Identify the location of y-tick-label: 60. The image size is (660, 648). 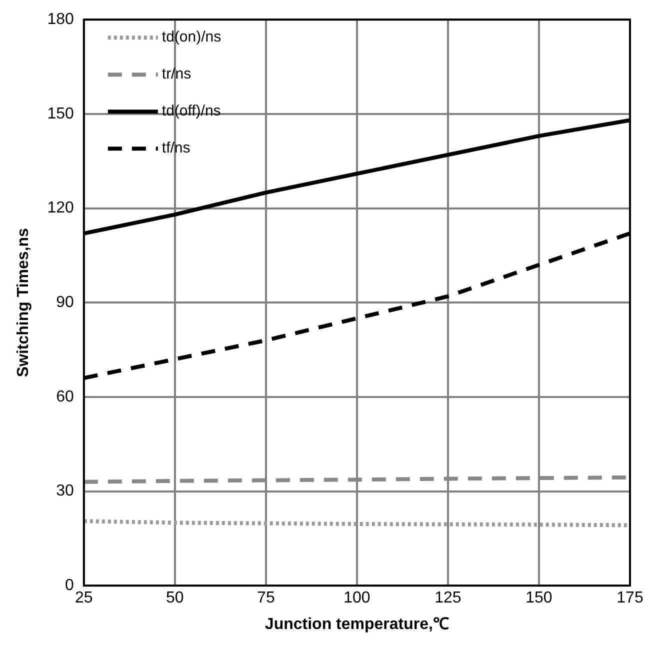
(65, 397).